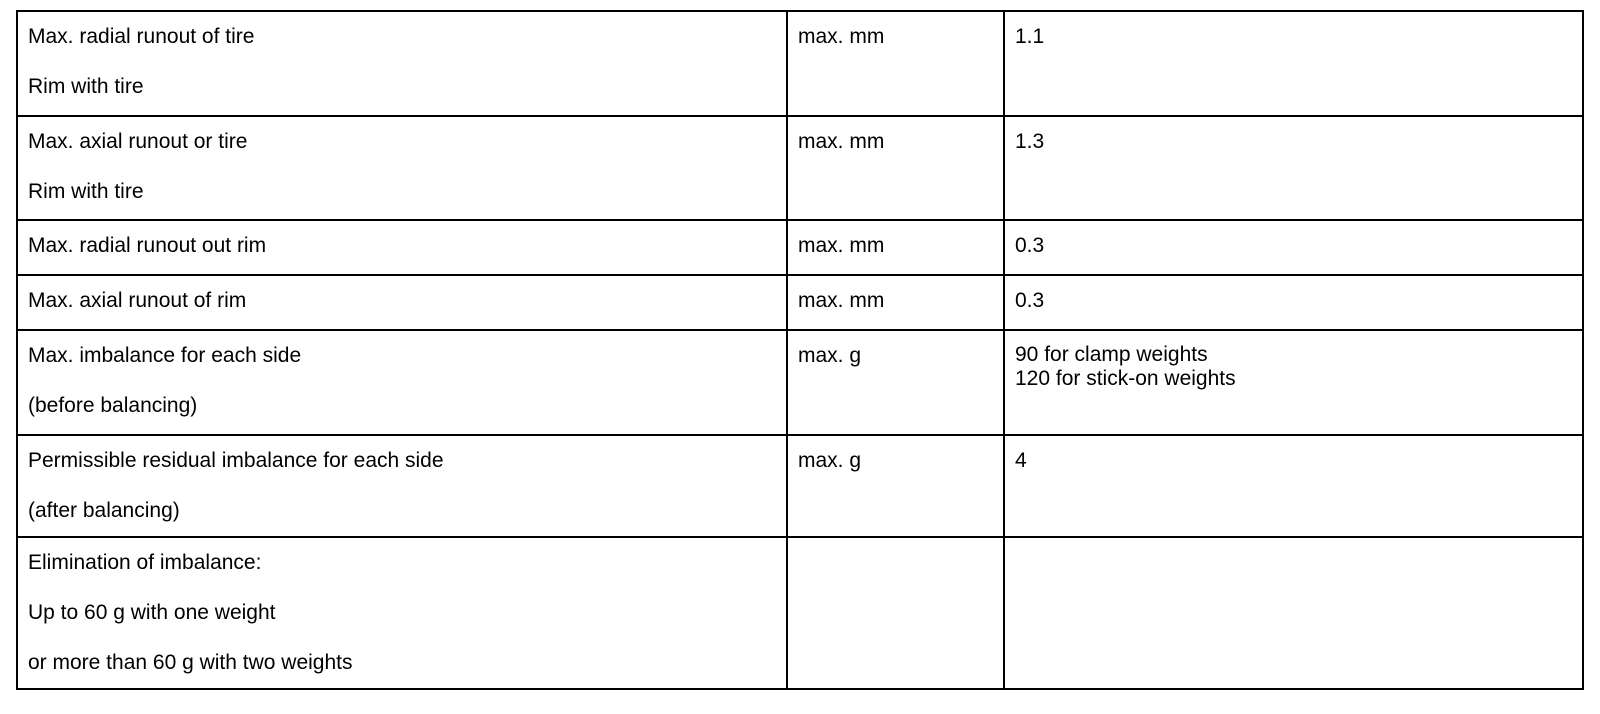 The height and width of the screenshot is (714, 1600). I want to click on table-row: Max. radial runout out rim max. mm 0.3, so click(800, 247).